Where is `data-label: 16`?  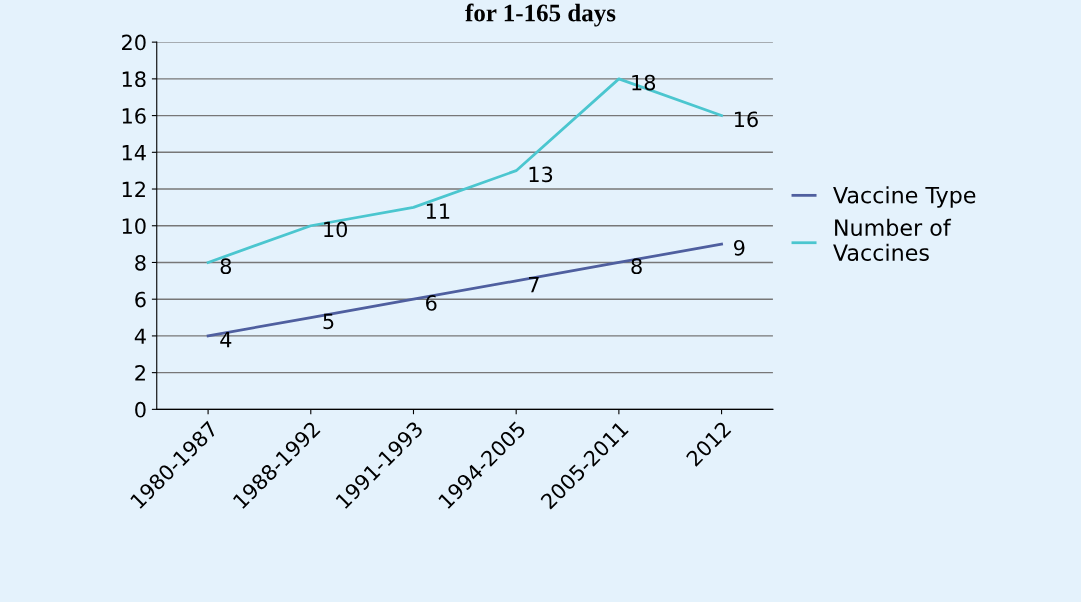
data-label: 16 is located at coordinates (746, 119).